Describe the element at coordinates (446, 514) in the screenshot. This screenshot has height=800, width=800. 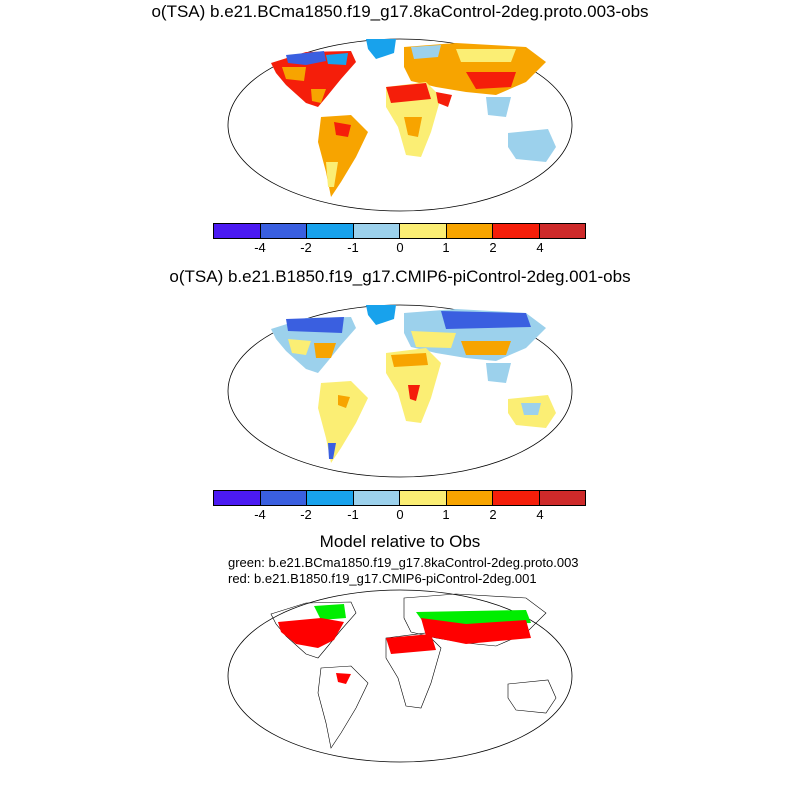
I see `colorbar-2-tick: 1` at that location.